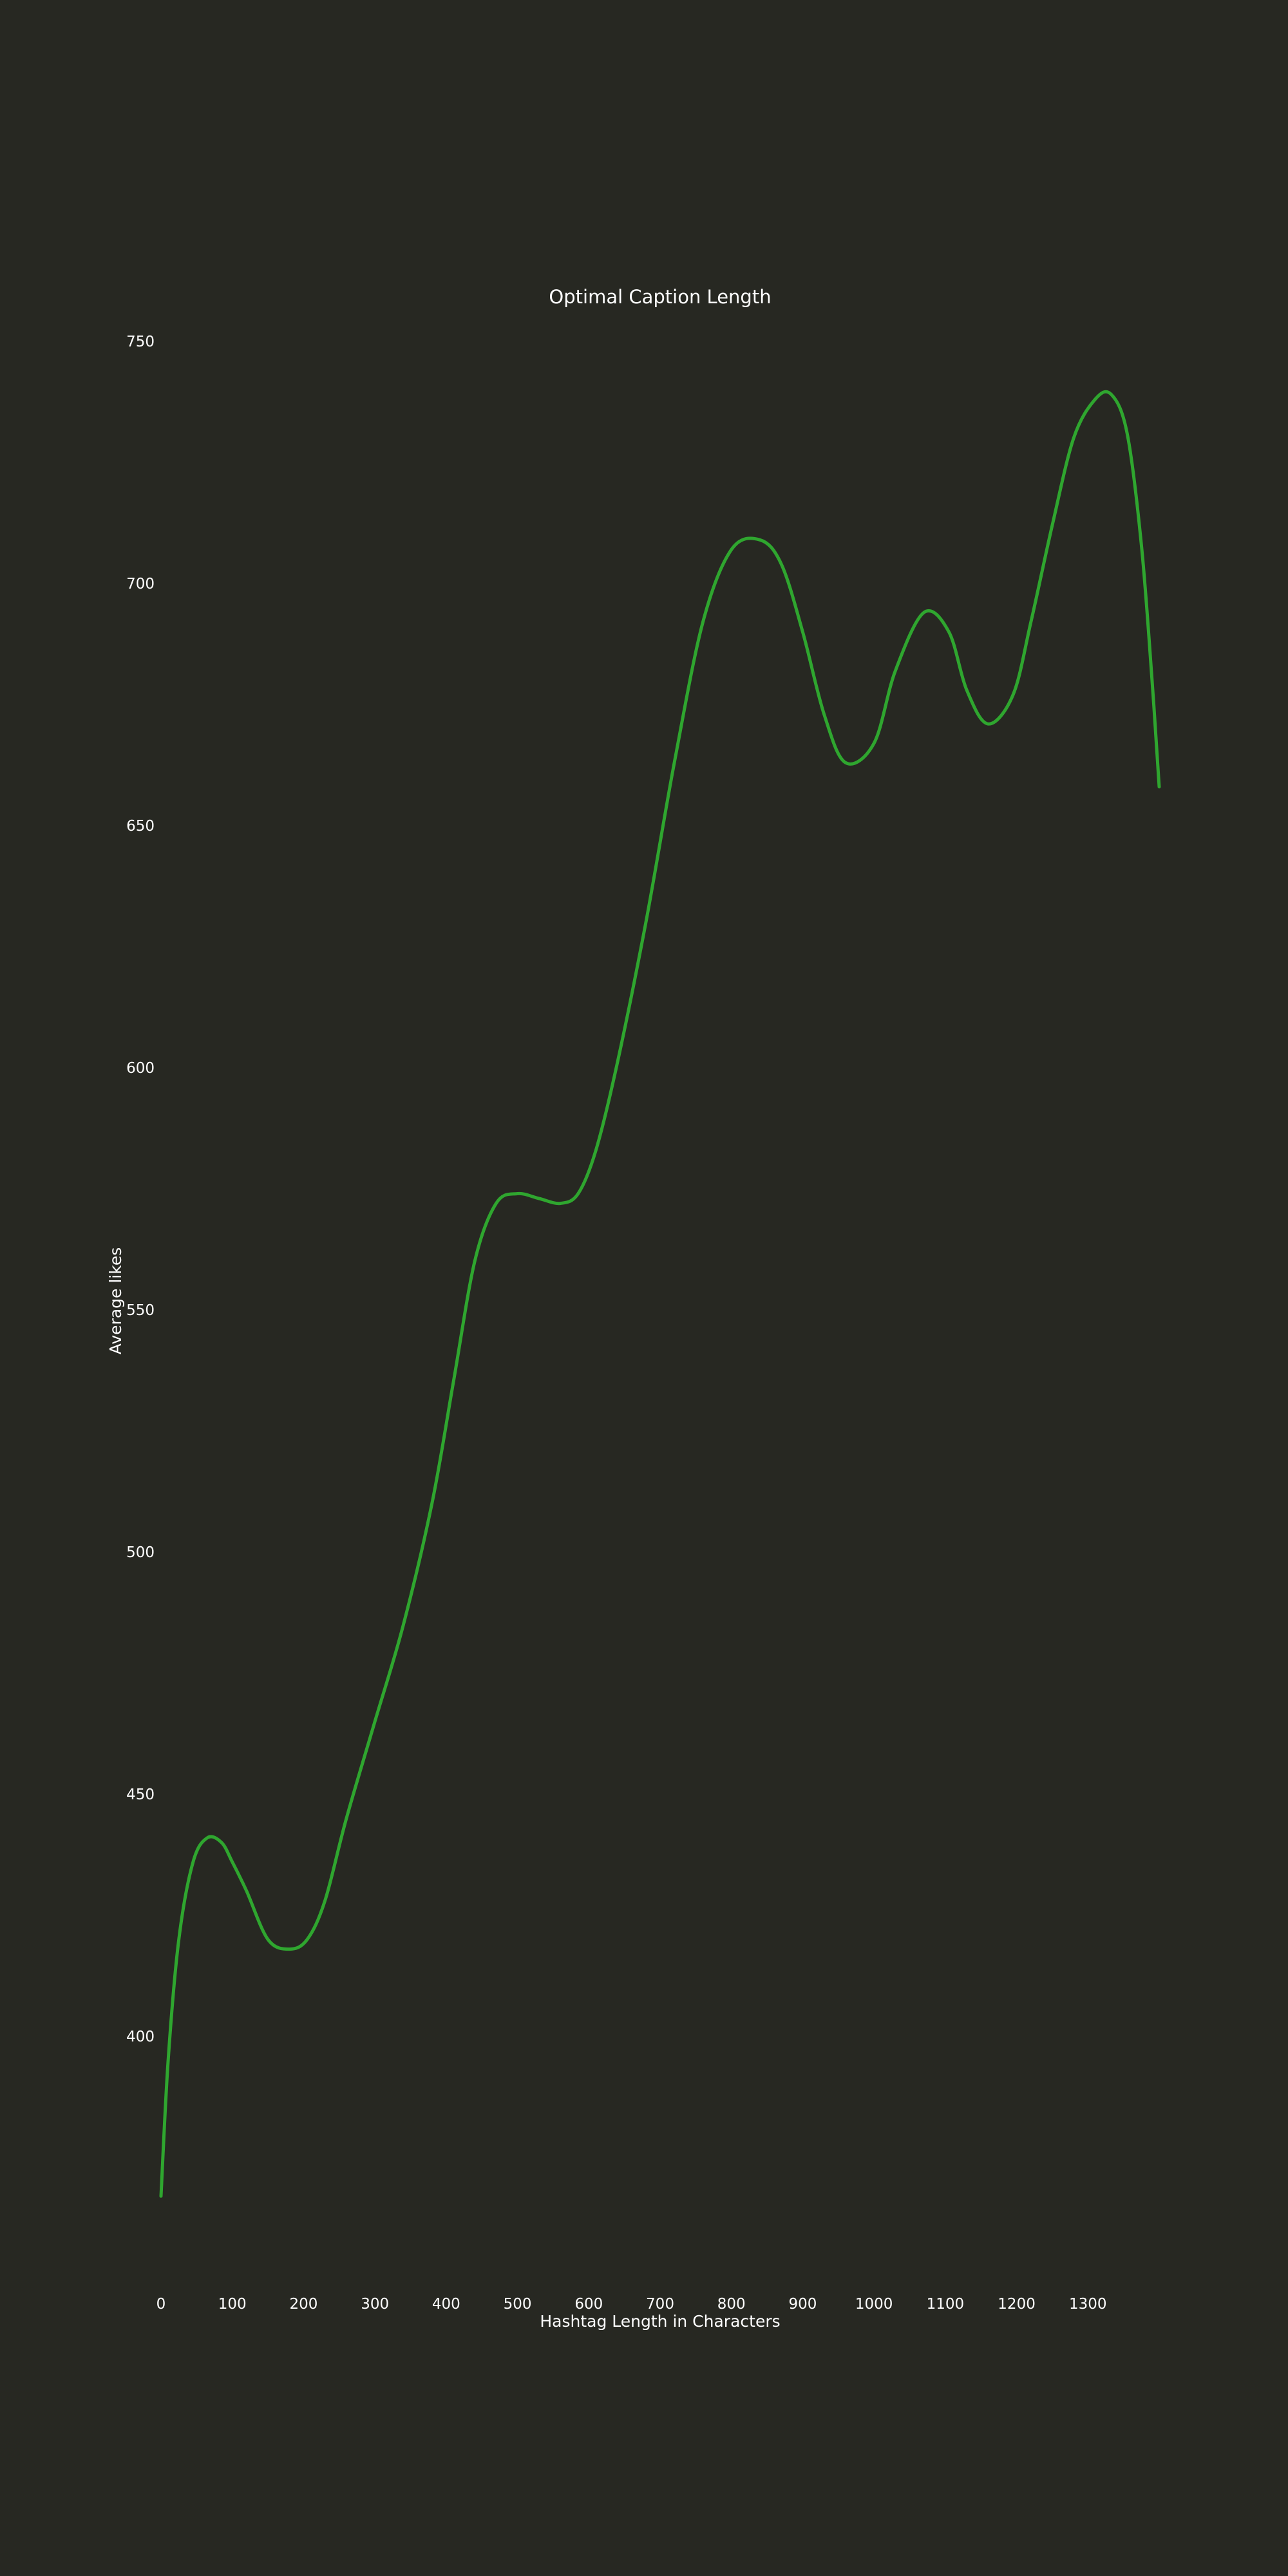  What do you see at coordinates (660, 297) in the screenshot?
I see `chart-title: Optimal Caption Length` at bounding box center [660, 297].